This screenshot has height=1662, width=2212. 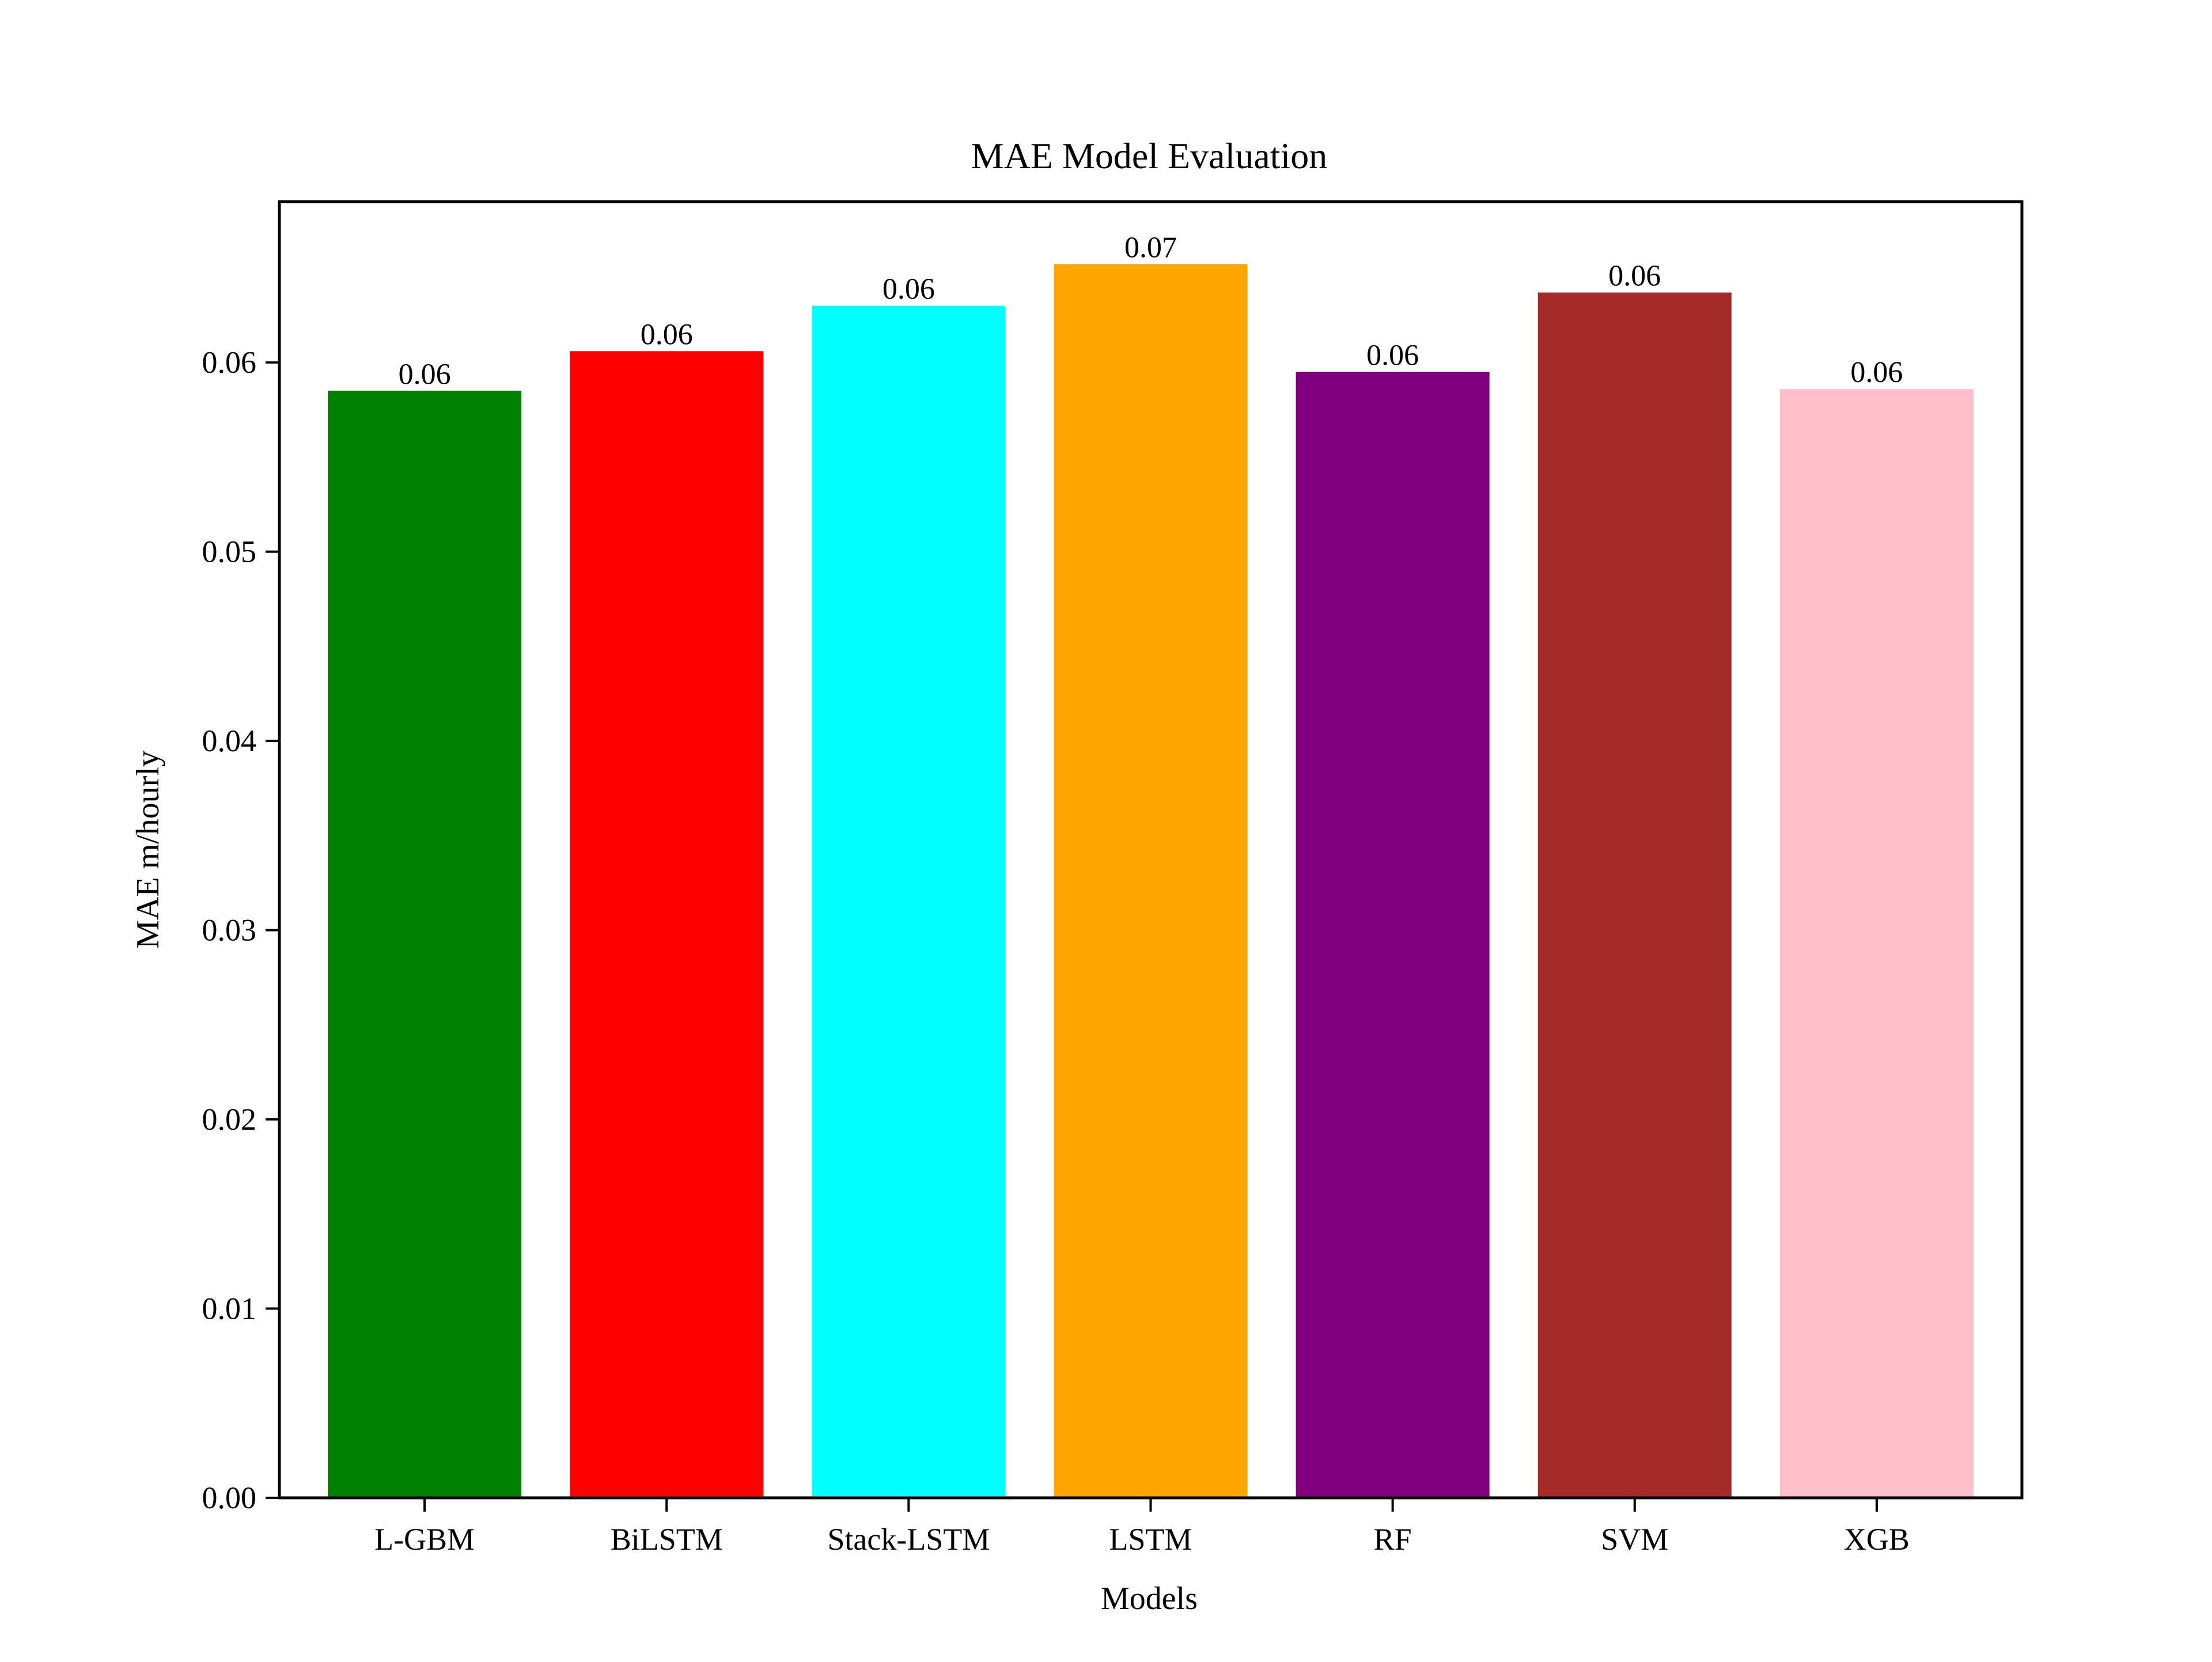 I want to click on bar-svm, so click(x=1634, y=895).